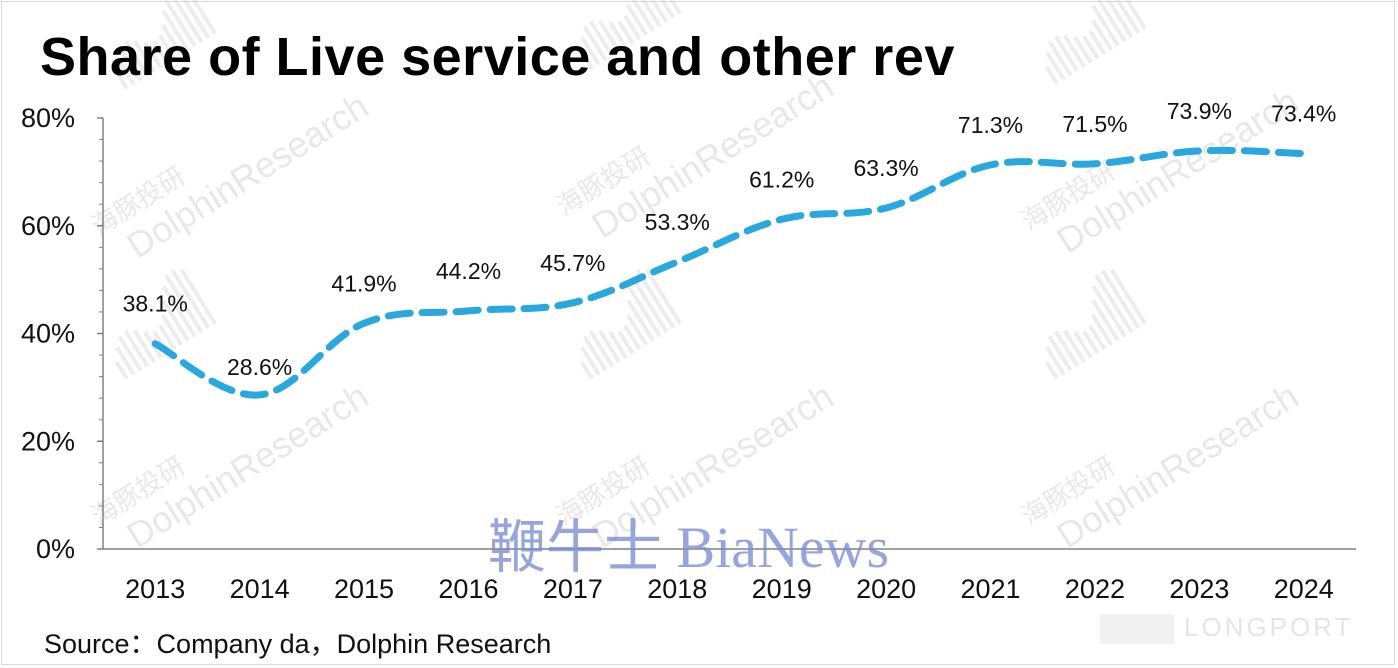 The height and width of the screenshot is (668, 1398). What do you see at coordinates (497, 57) in the screenshot?
I see `chart-title: Share of Live service and other rev` at bounding box center [497, 57].